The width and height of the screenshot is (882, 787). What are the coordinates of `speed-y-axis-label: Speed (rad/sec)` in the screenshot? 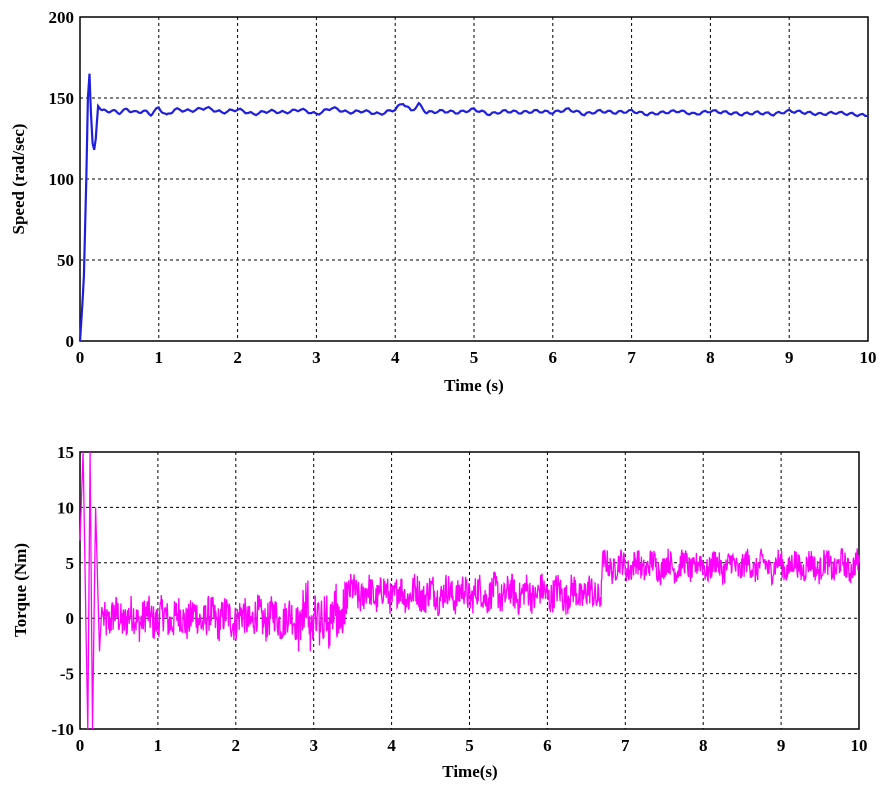 It's located at (18, 179).